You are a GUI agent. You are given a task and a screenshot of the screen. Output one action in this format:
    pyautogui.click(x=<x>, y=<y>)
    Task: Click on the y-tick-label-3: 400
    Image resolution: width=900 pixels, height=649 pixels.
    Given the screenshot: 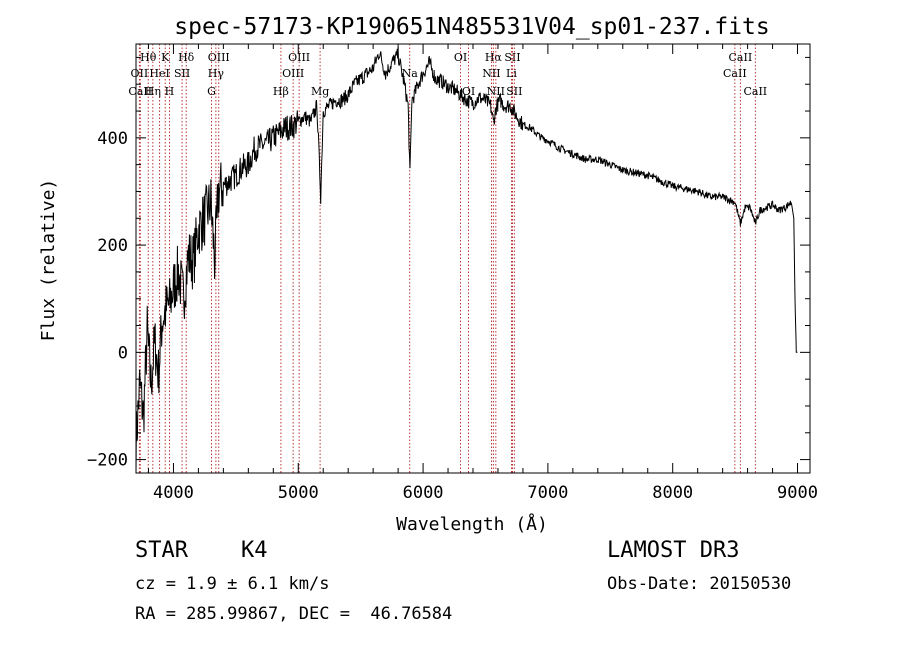 What is the action you would take?
    pyautogui.click(x=112, y=139)
    